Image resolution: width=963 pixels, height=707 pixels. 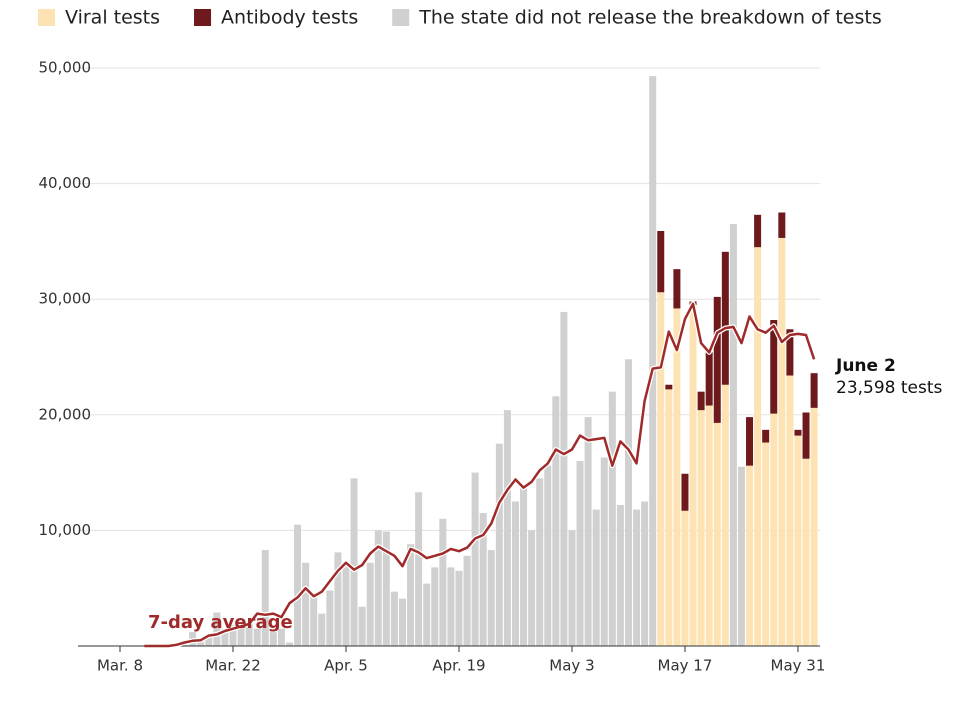 What do you see at coordinates (346, 666) in the screenshot?
I see `x-tick-label: Apr. 5` at bounding box center [346, 666].